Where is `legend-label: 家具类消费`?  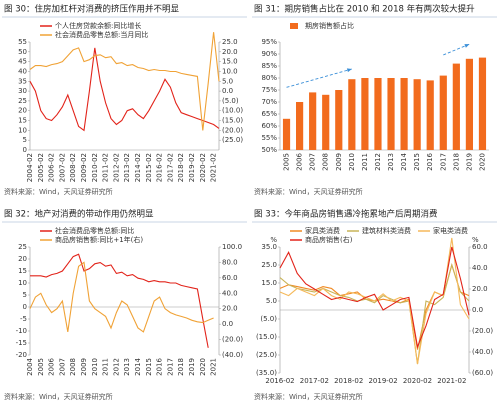
legend-label: 家具类消费 is located at coordinates (322, 230).